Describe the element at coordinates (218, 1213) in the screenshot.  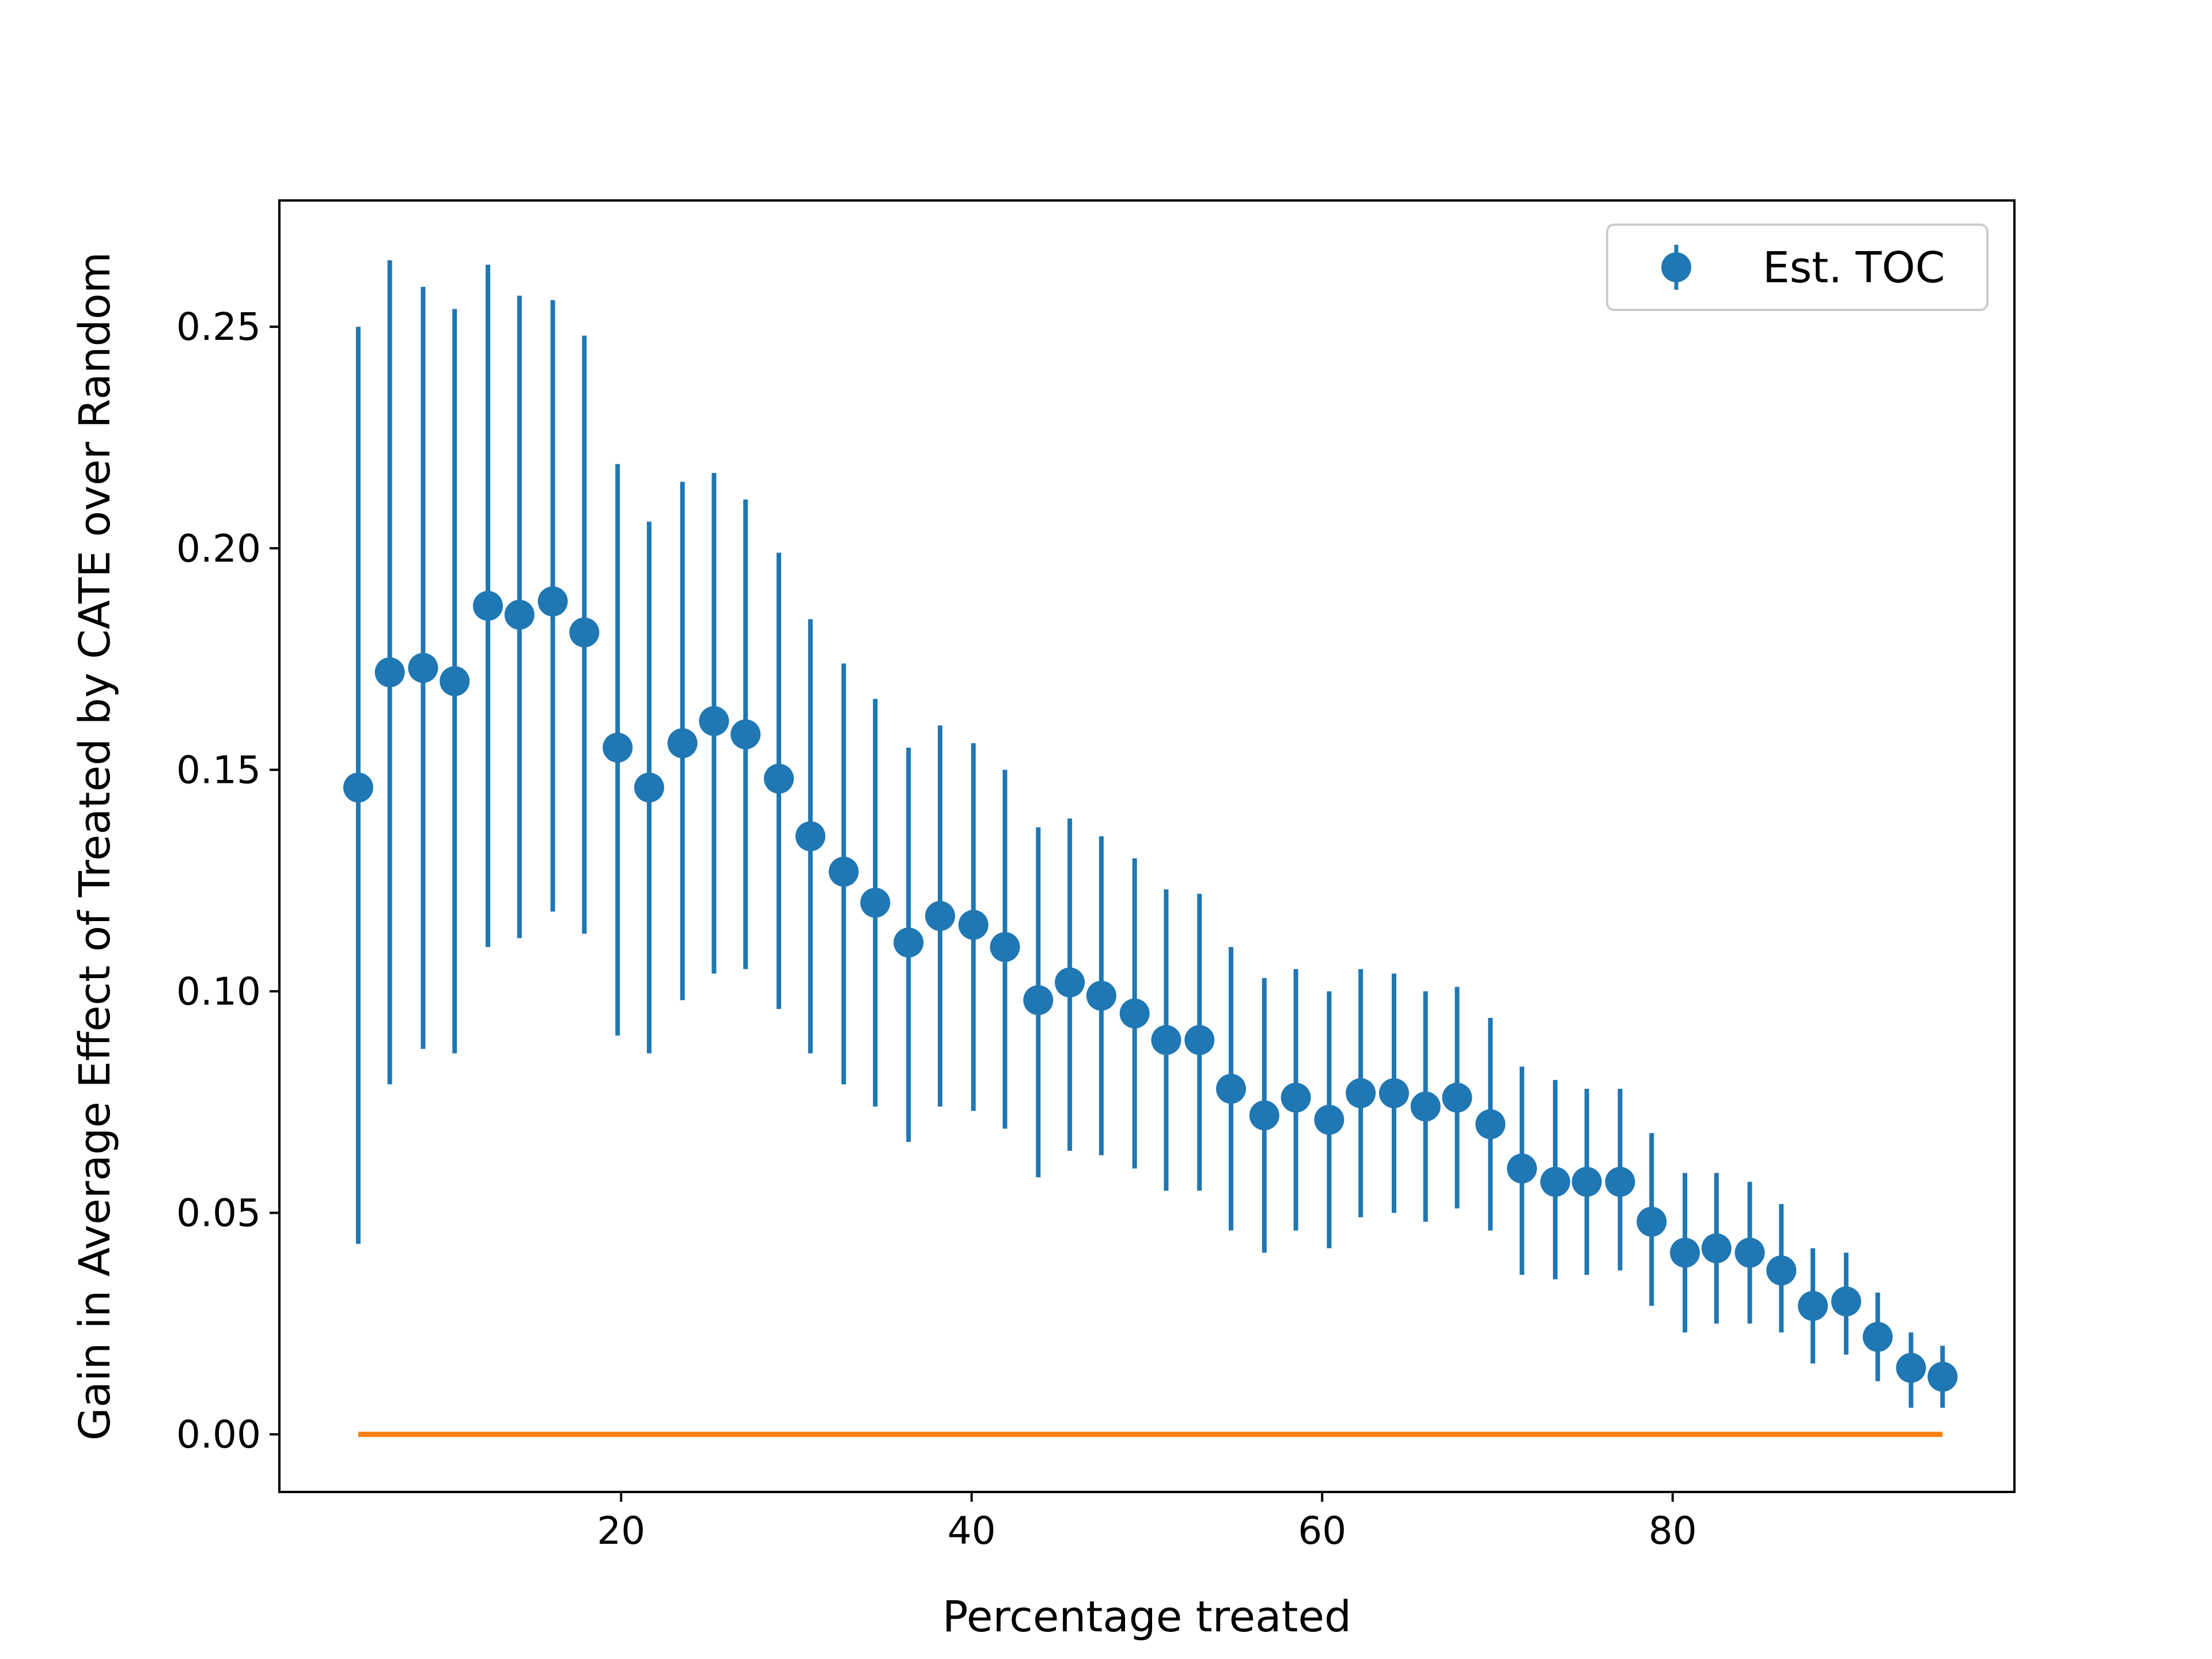
I see `y-tick-label: 0.05` at that location.